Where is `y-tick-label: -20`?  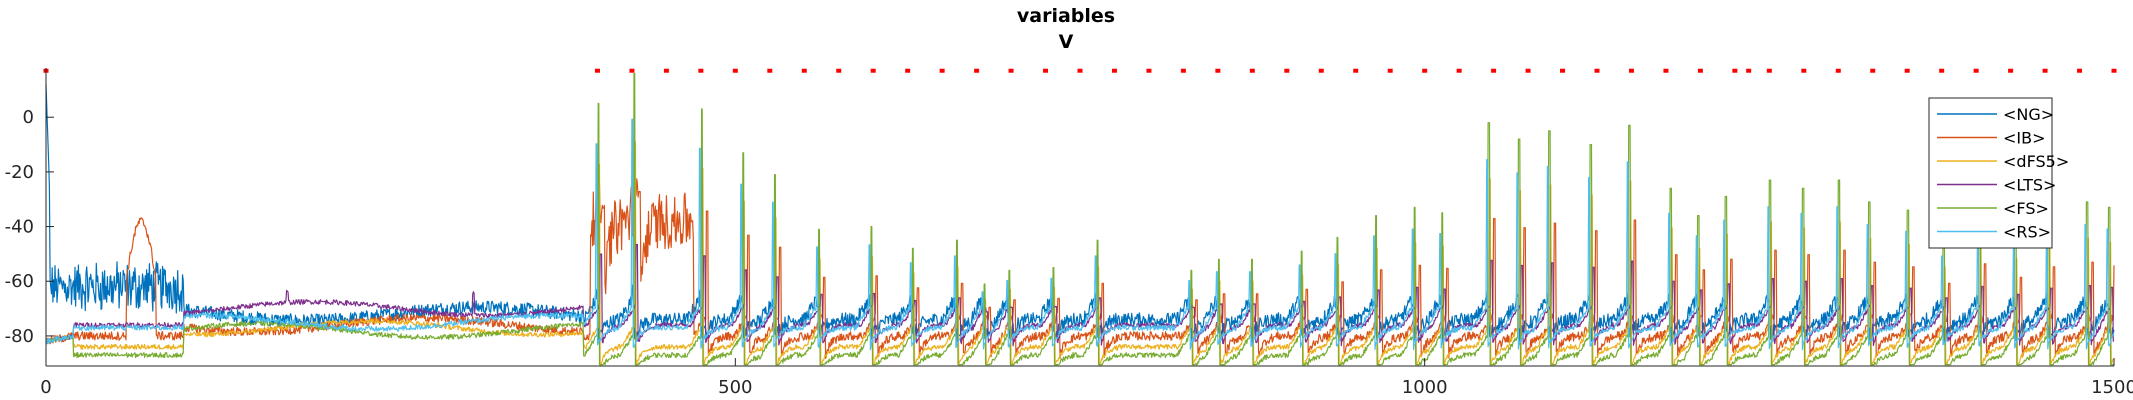
y-tick-label: -20 is located at coordinates (19, 172).